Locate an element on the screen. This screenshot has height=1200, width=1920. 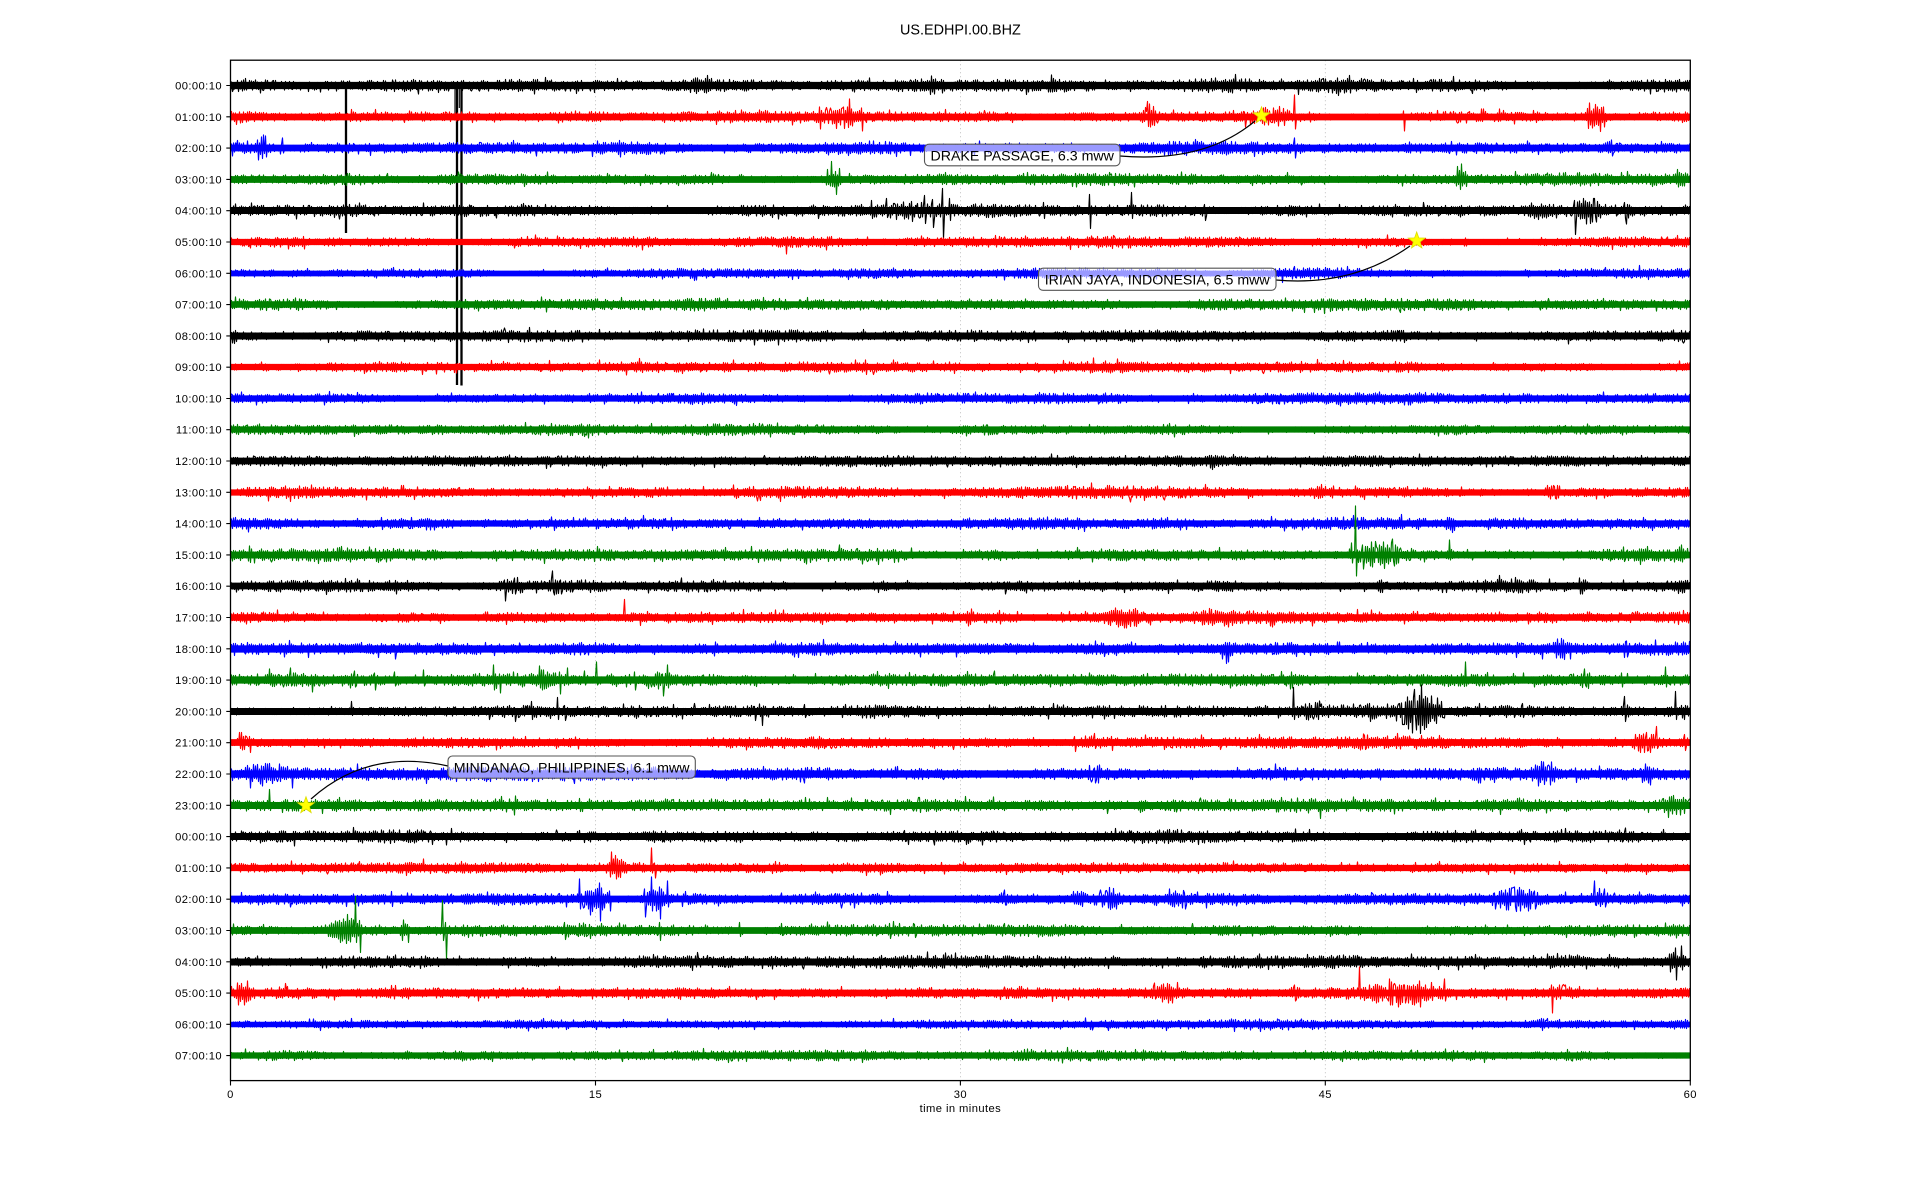
svg-text: 60 is located at coordinates (1690, 1095).